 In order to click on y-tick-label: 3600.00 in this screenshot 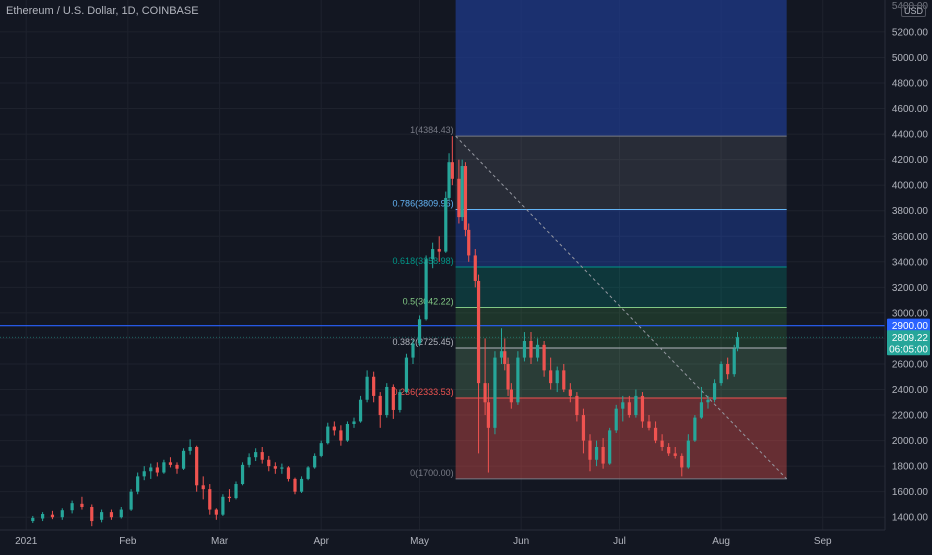, I will do `click(910, 237)`.